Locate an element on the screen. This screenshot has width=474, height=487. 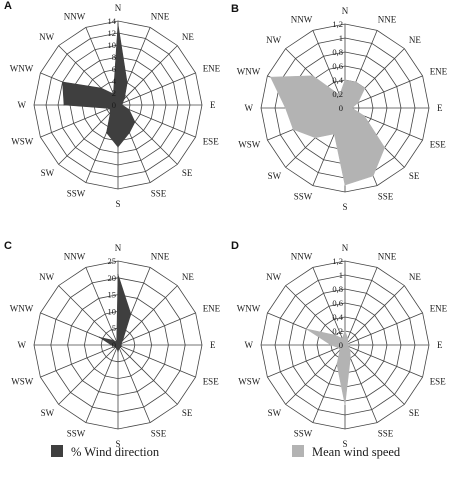
radial-tick-label: 6 is located at coordinates (114, 69).